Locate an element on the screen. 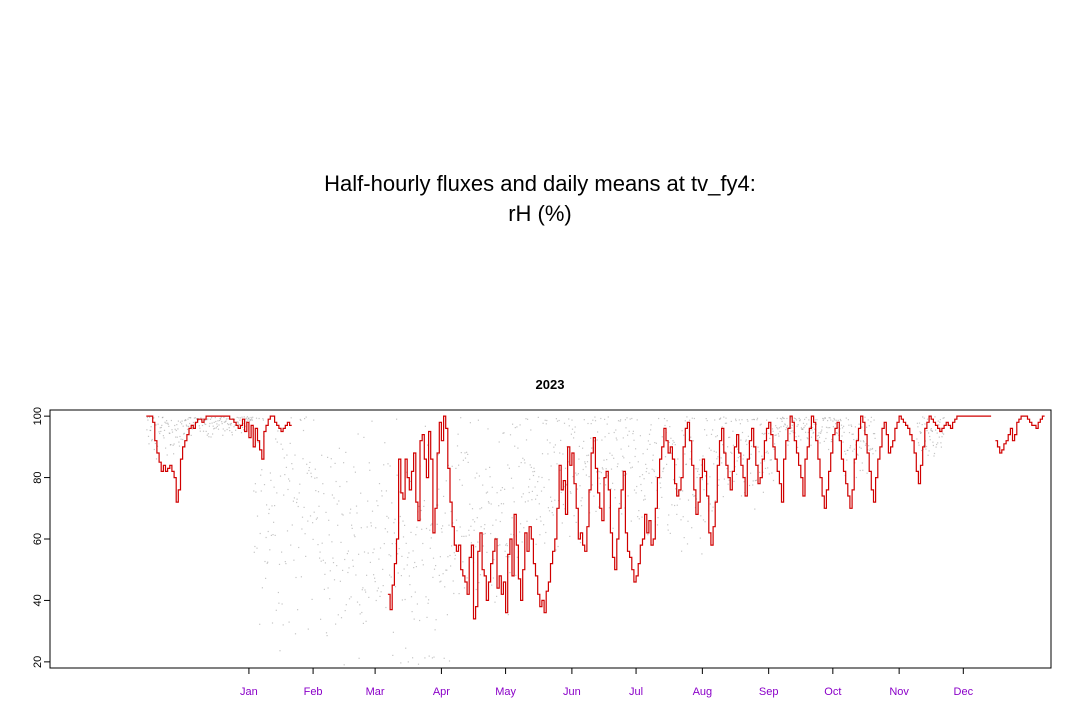 The height and width of the screenshot is (720, 1080). x-tick-label: Dec is located at coordinates (964, 692).